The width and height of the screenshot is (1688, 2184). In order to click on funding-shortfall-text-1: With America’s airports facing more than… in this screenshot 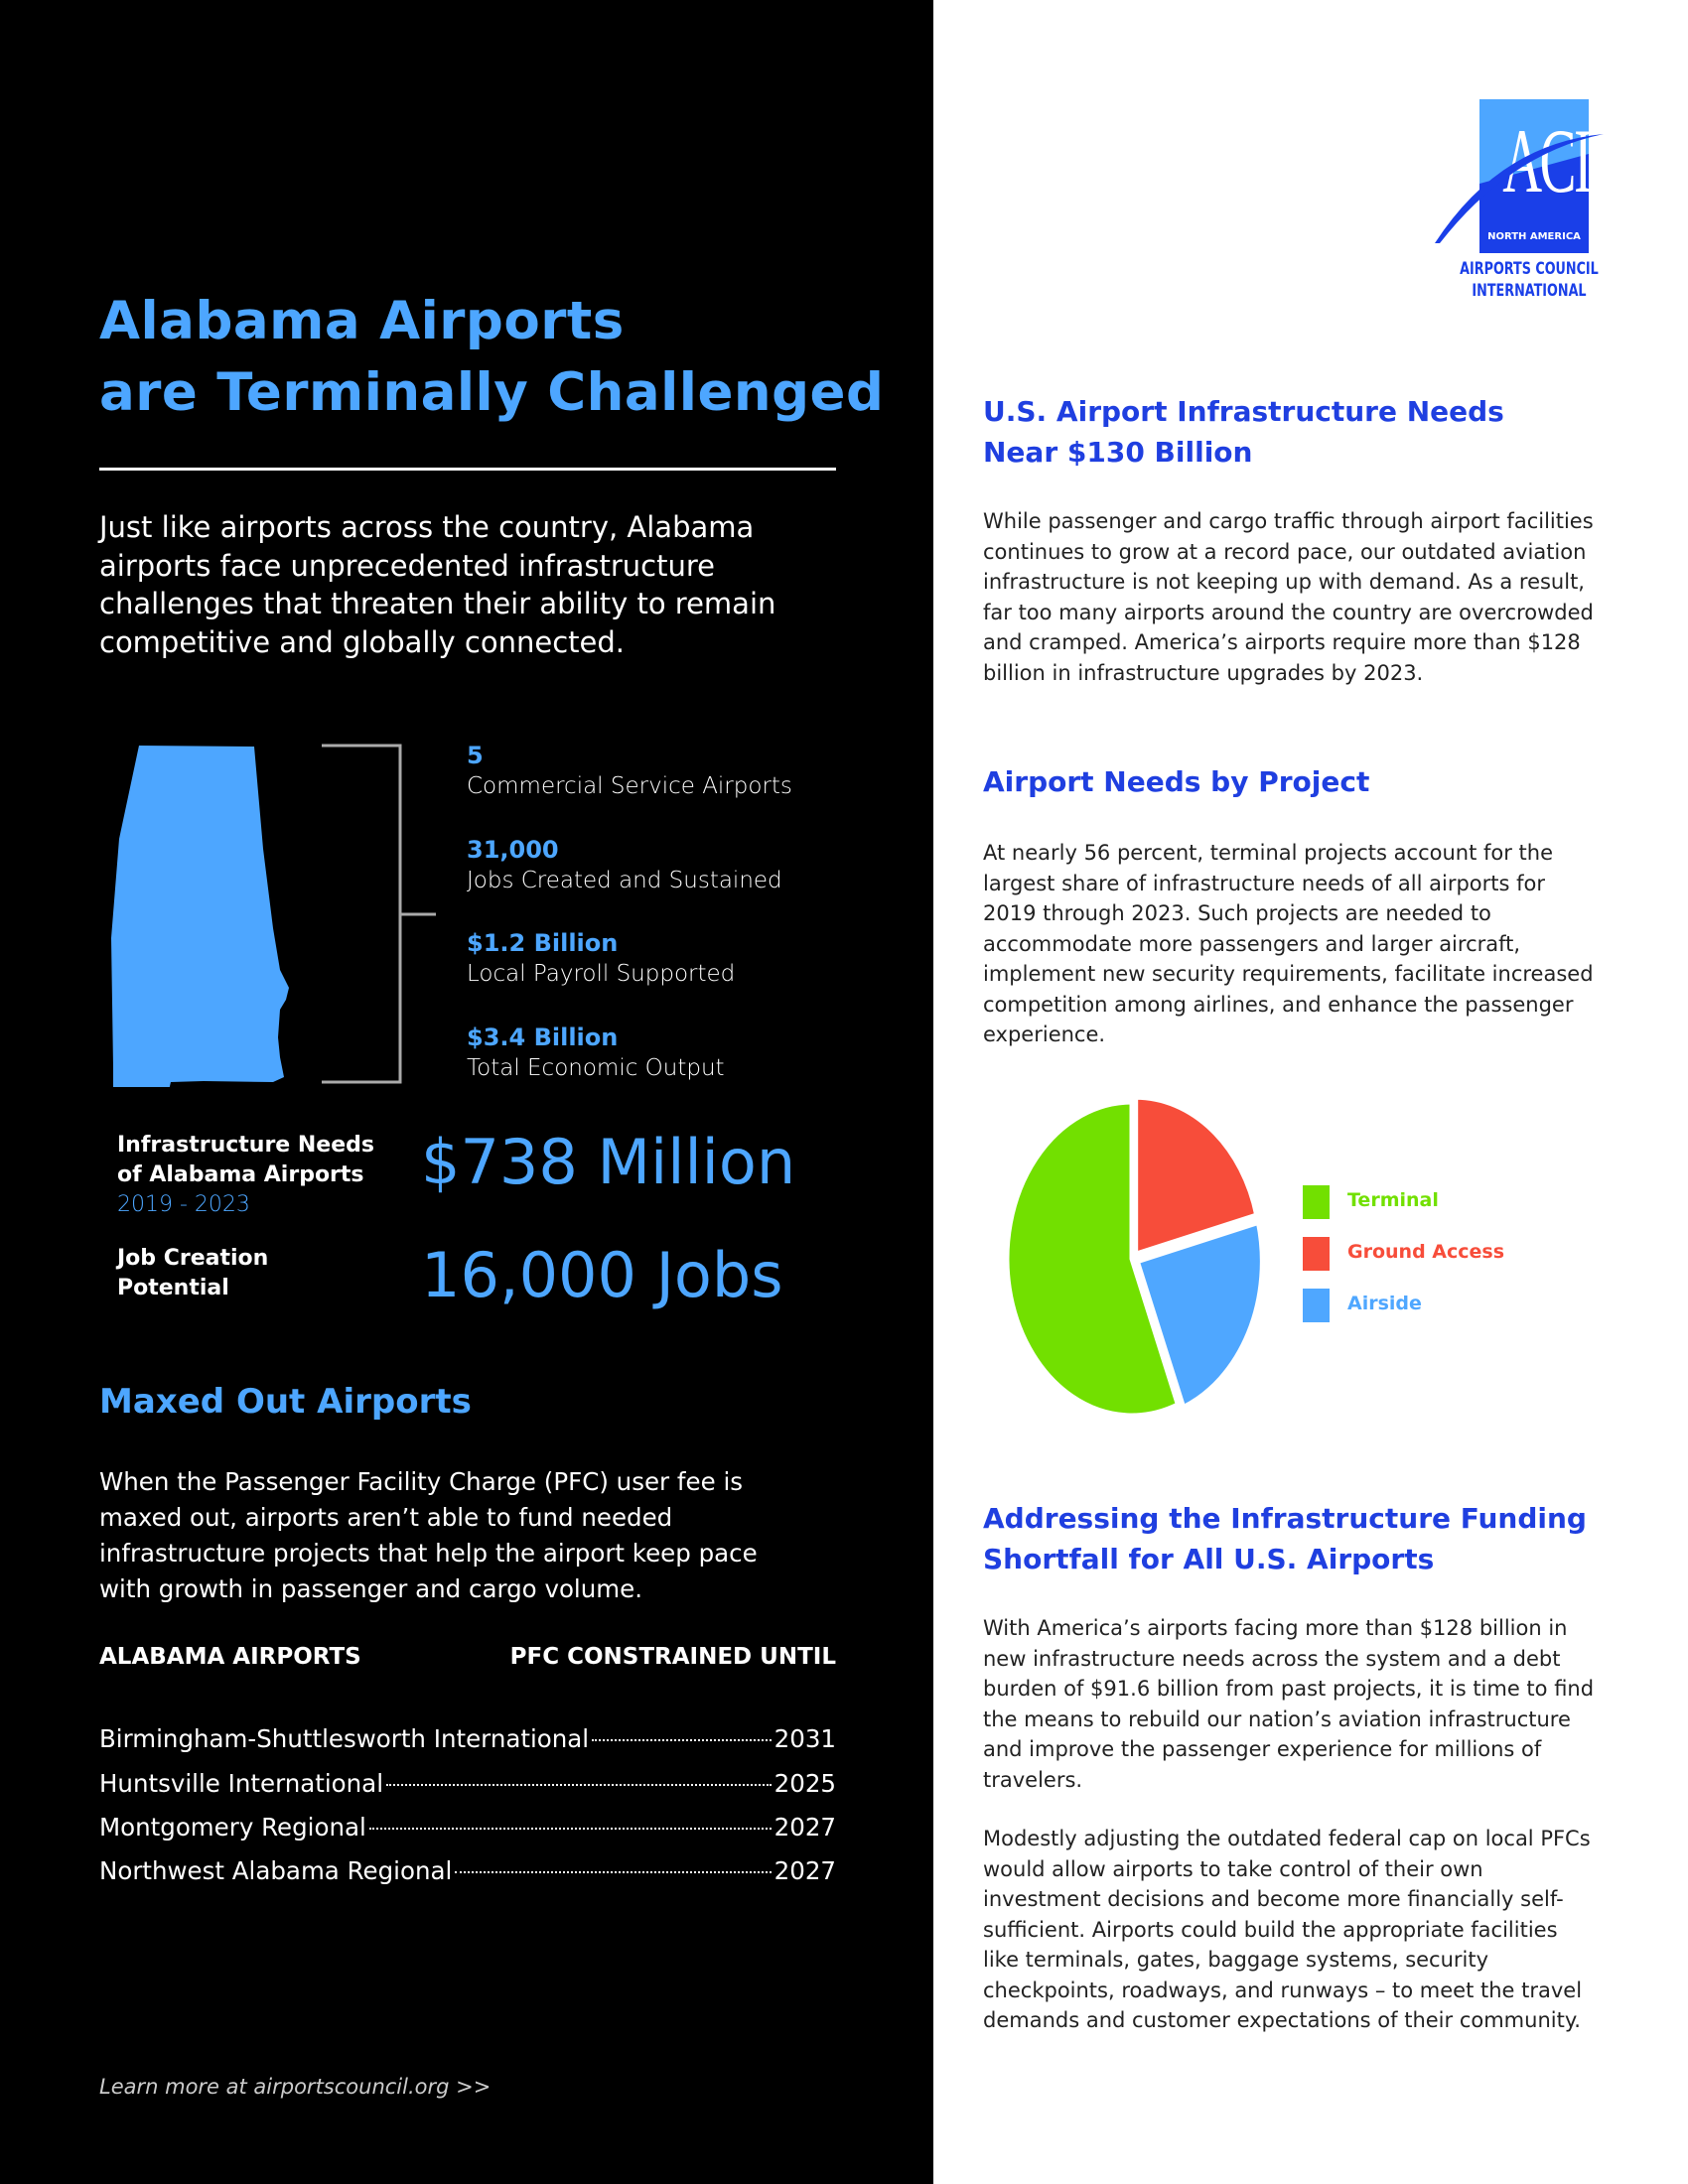, I will do `click(1289, 1704)`.